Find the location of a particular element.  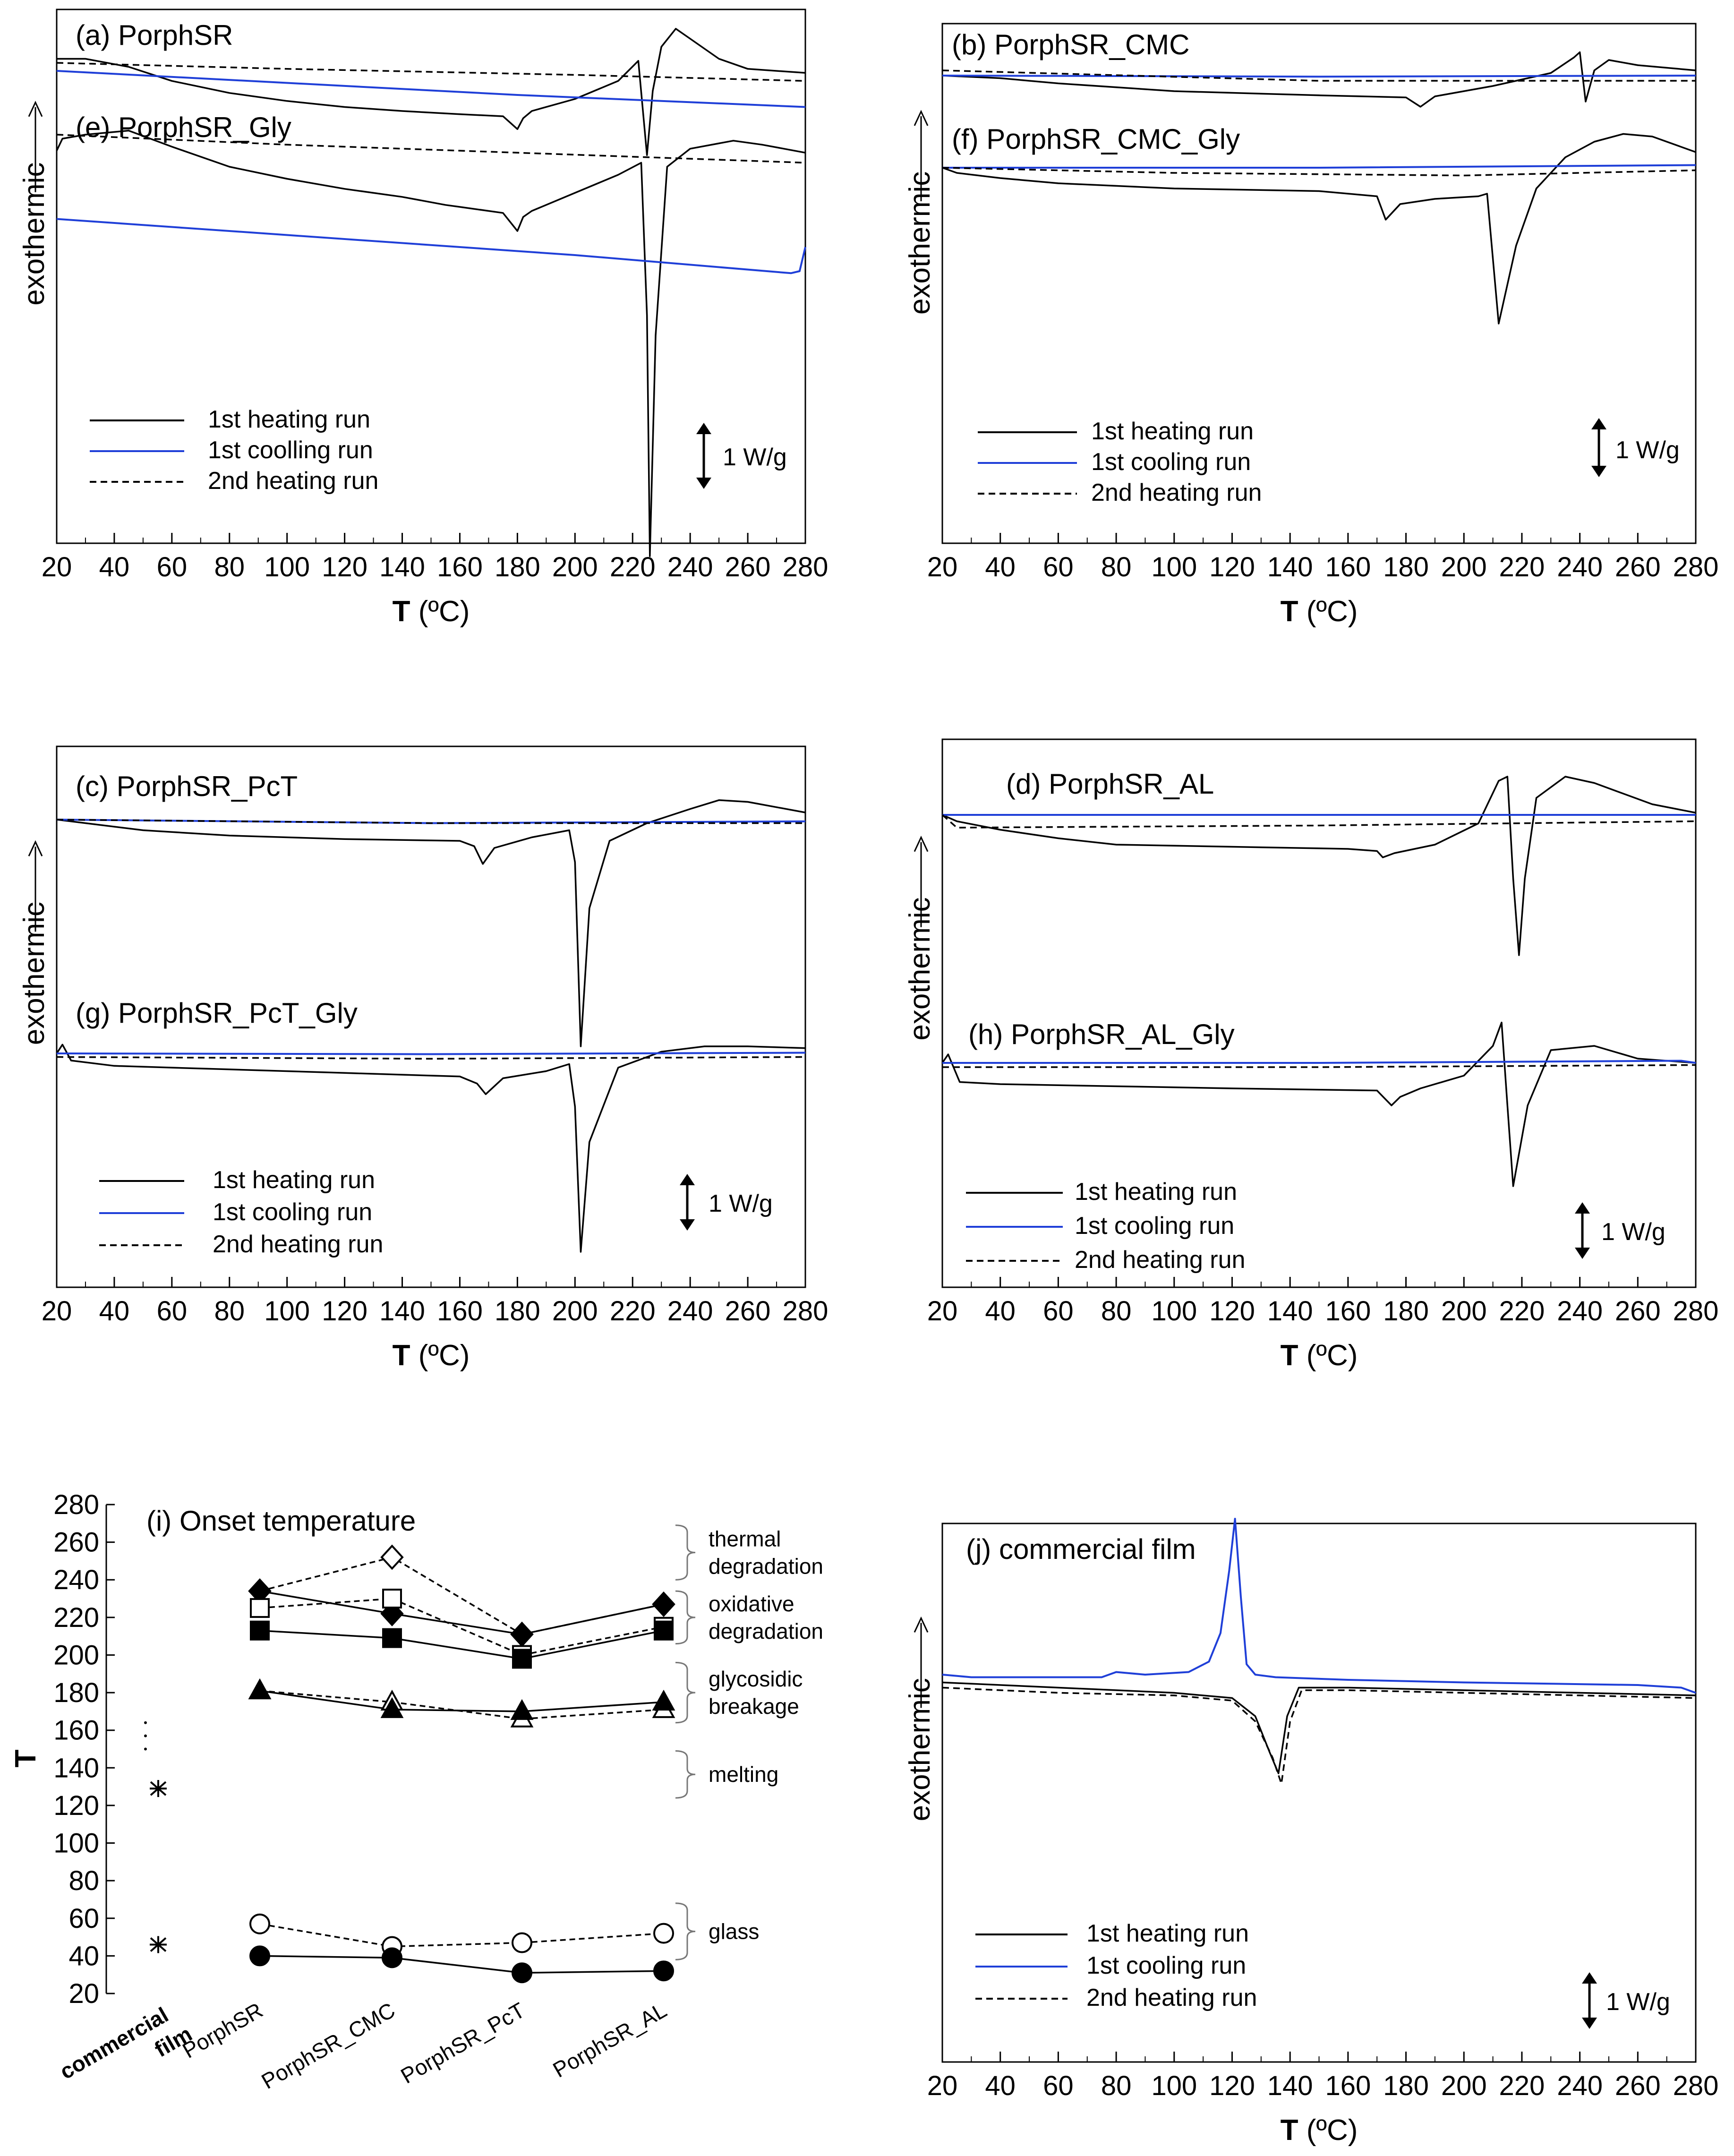

marker-diamond is located at coordinates (663, 1604).